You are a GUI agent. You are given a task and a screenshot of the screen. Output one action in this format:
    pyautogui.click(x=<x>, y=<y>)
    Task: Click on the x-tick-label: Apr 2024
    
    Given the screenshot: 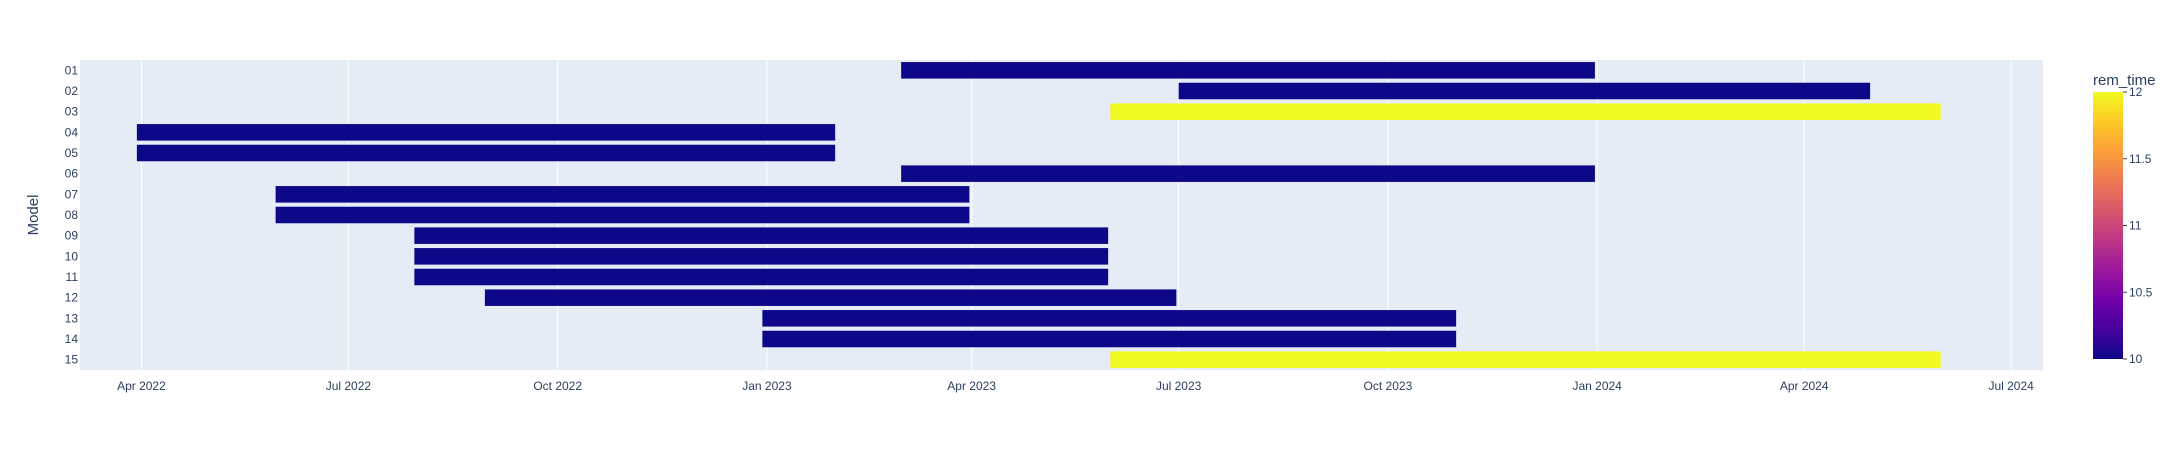 What is the action you would take?
    pyautogui.click(x=1804, y=386)
    